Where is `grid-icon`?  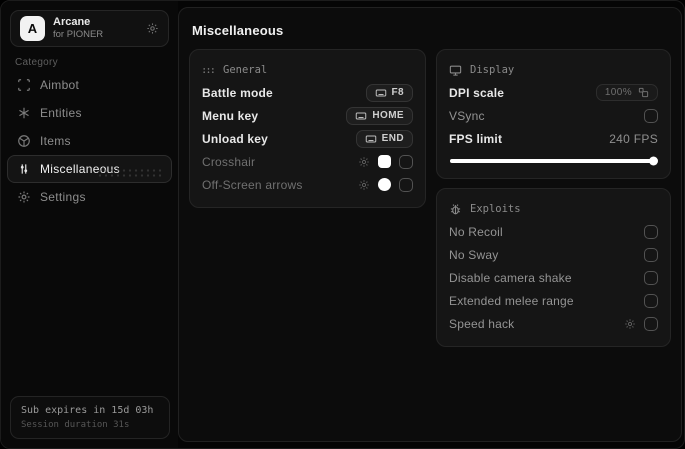 grid-icon is located at coordinates (208, 70).